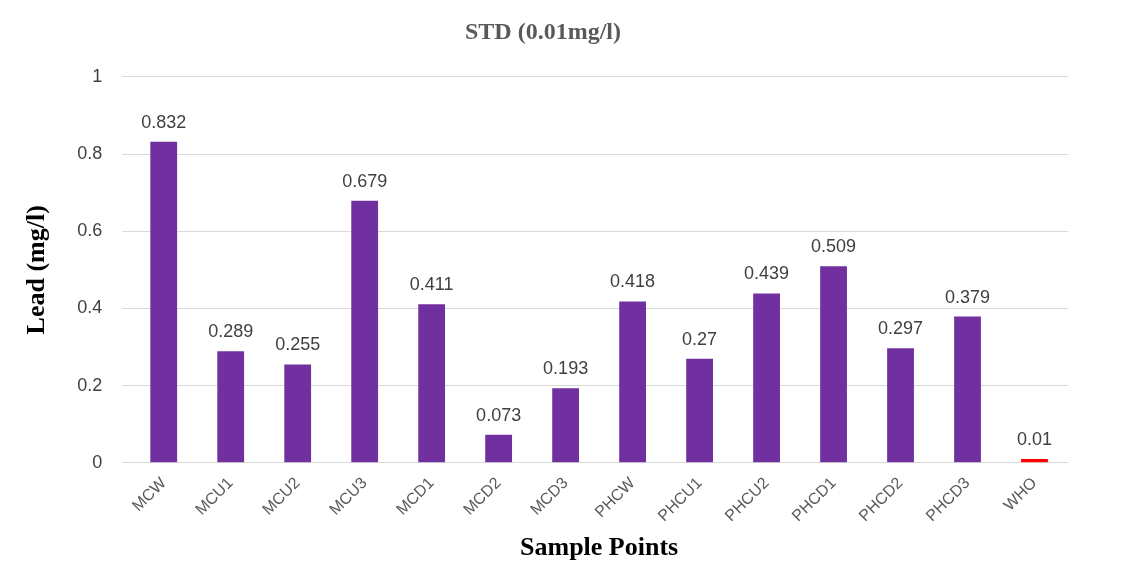  Describe the element at coordinates (231, 331) in the screenshot. I see `data-label: 0.289` at that location.